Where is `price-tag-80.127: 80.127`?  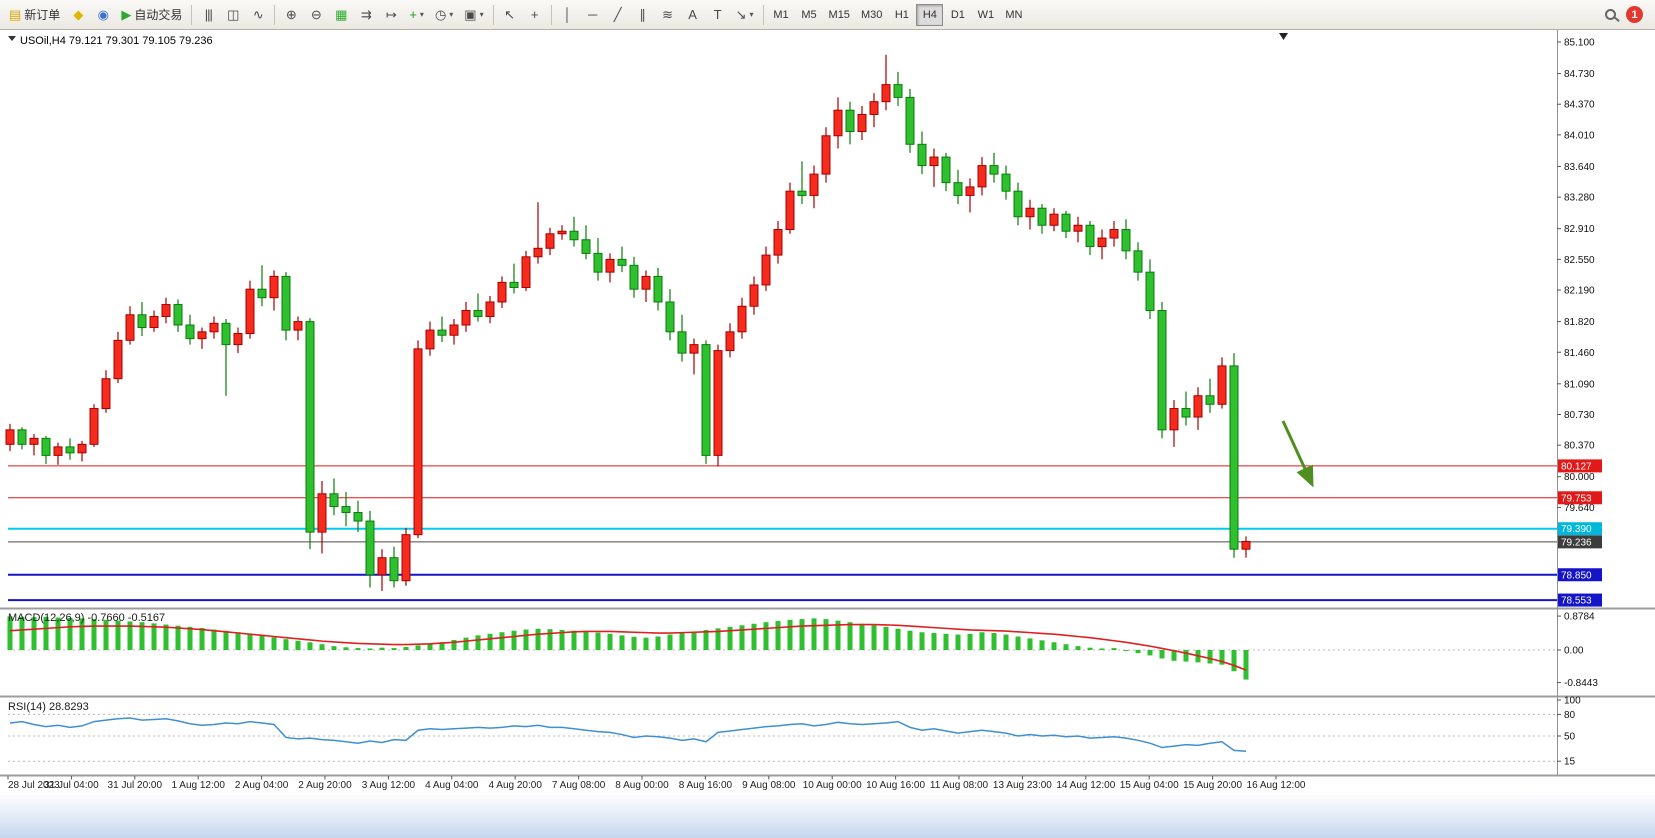 price-tag-80.127: 80.127 is located at coordinates (1580, 466).